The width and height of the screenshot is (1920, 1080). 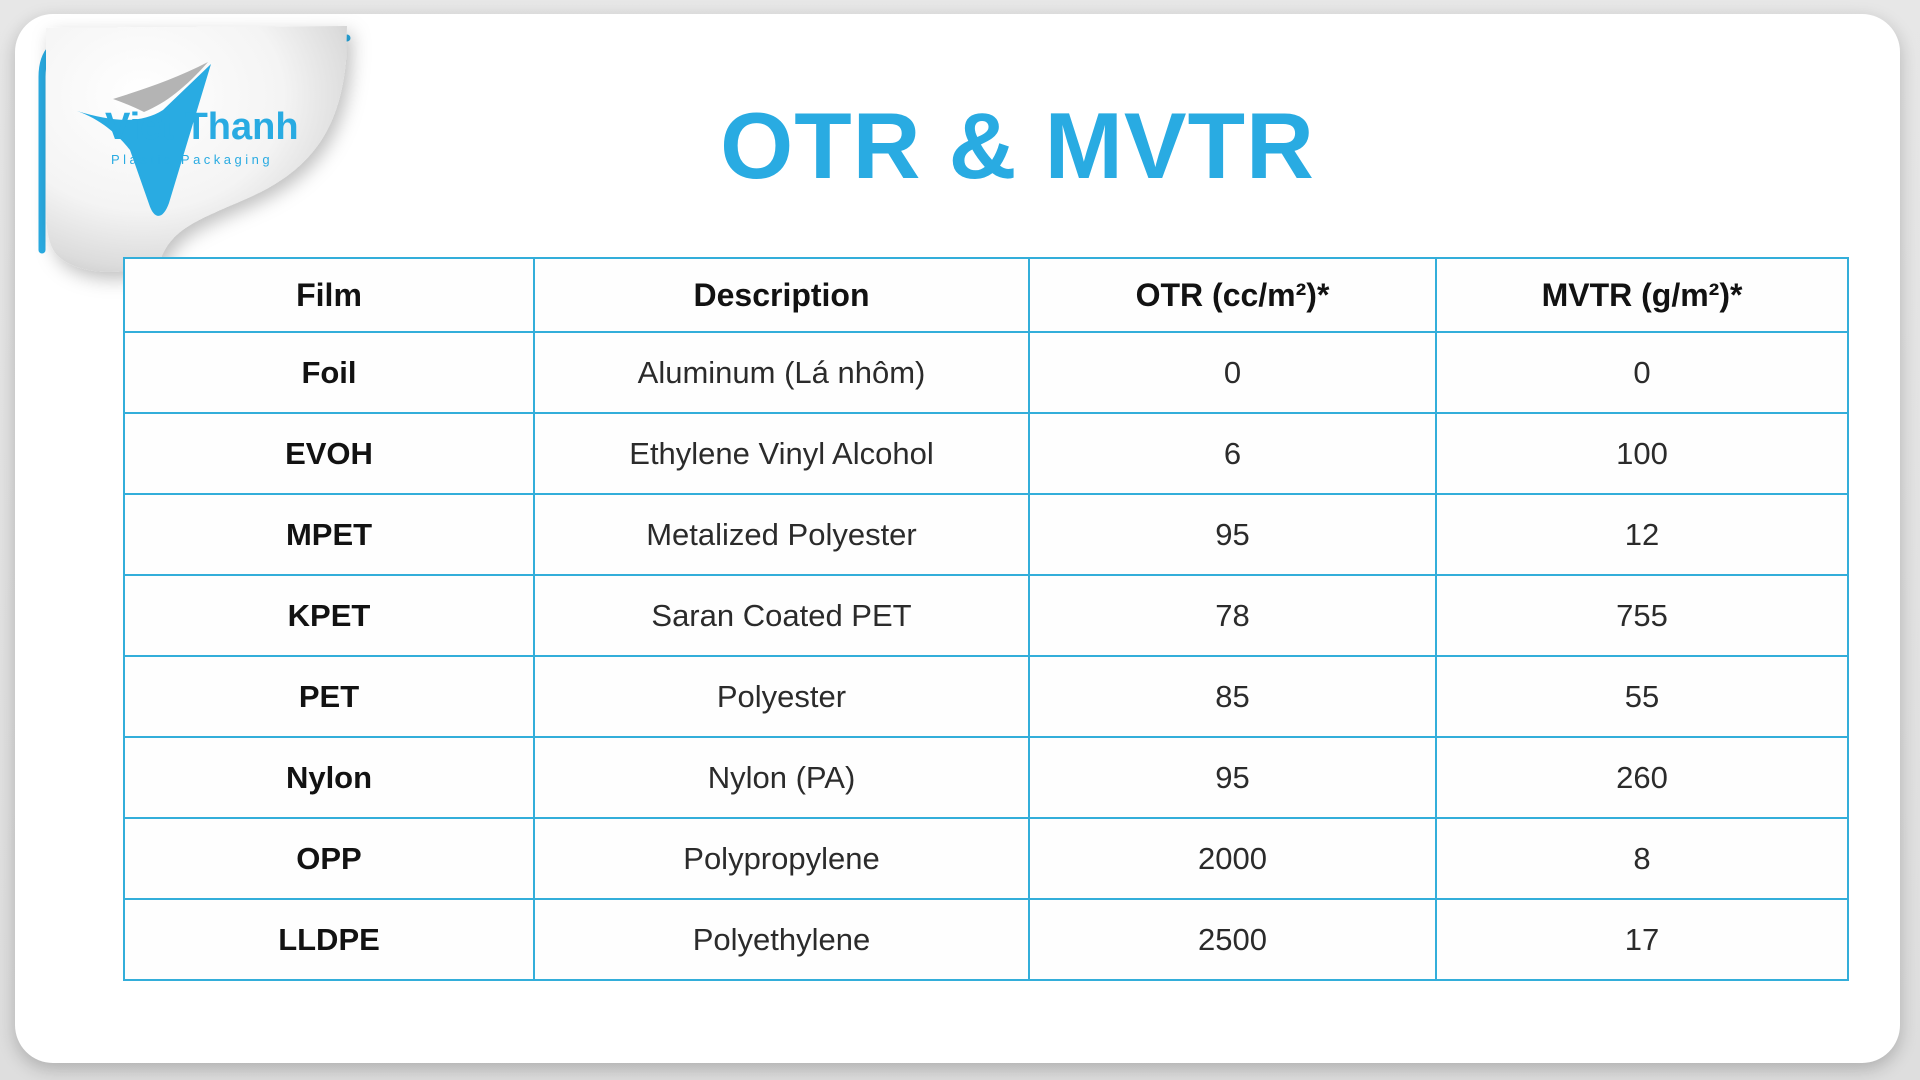 I want to click on otr-cell: 0, so click(x=1232, y=372).